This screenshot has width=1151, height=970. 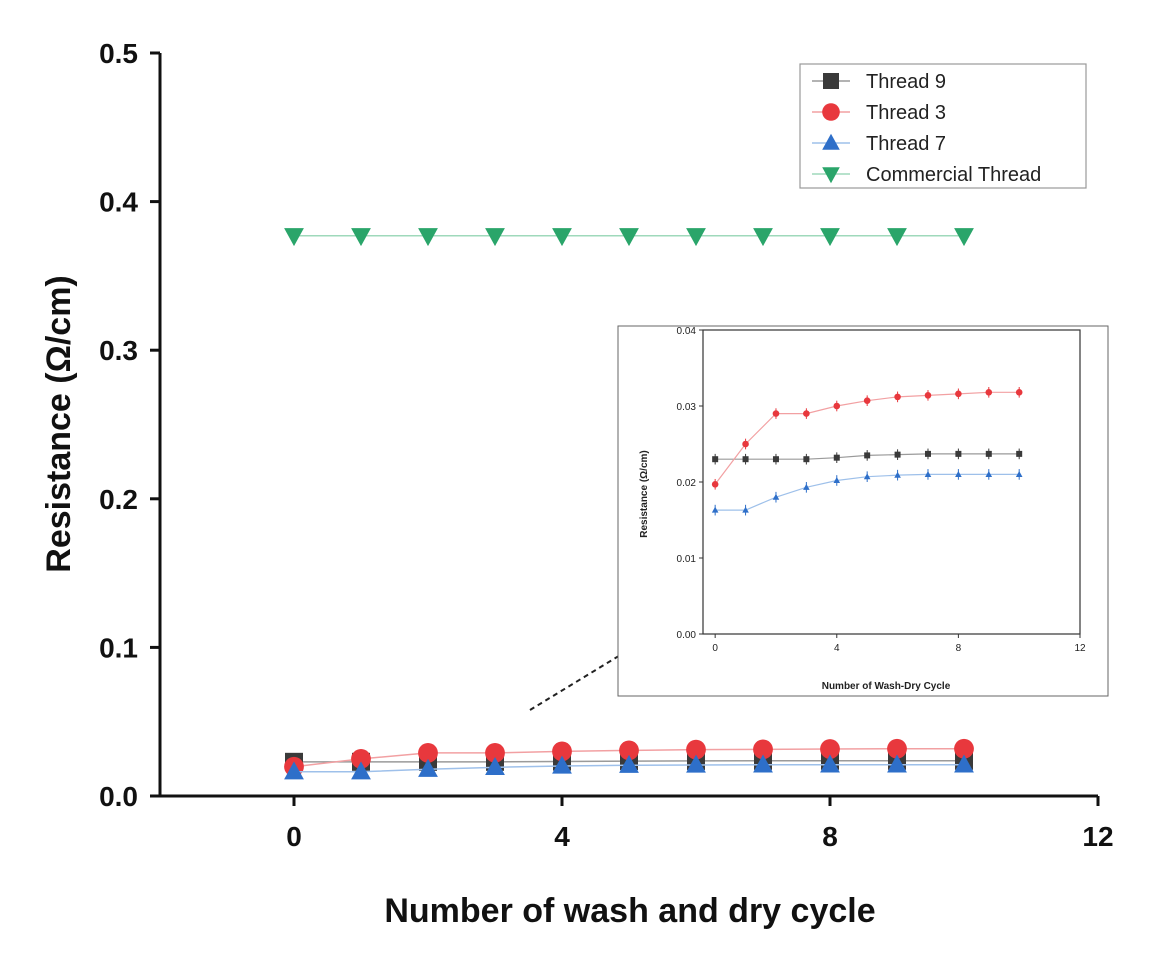 I want to click on inset-axis-ticks: 0 4 8 12 0.00 0.01 0.02 0.03 0.04, so click(x=881, y=490).